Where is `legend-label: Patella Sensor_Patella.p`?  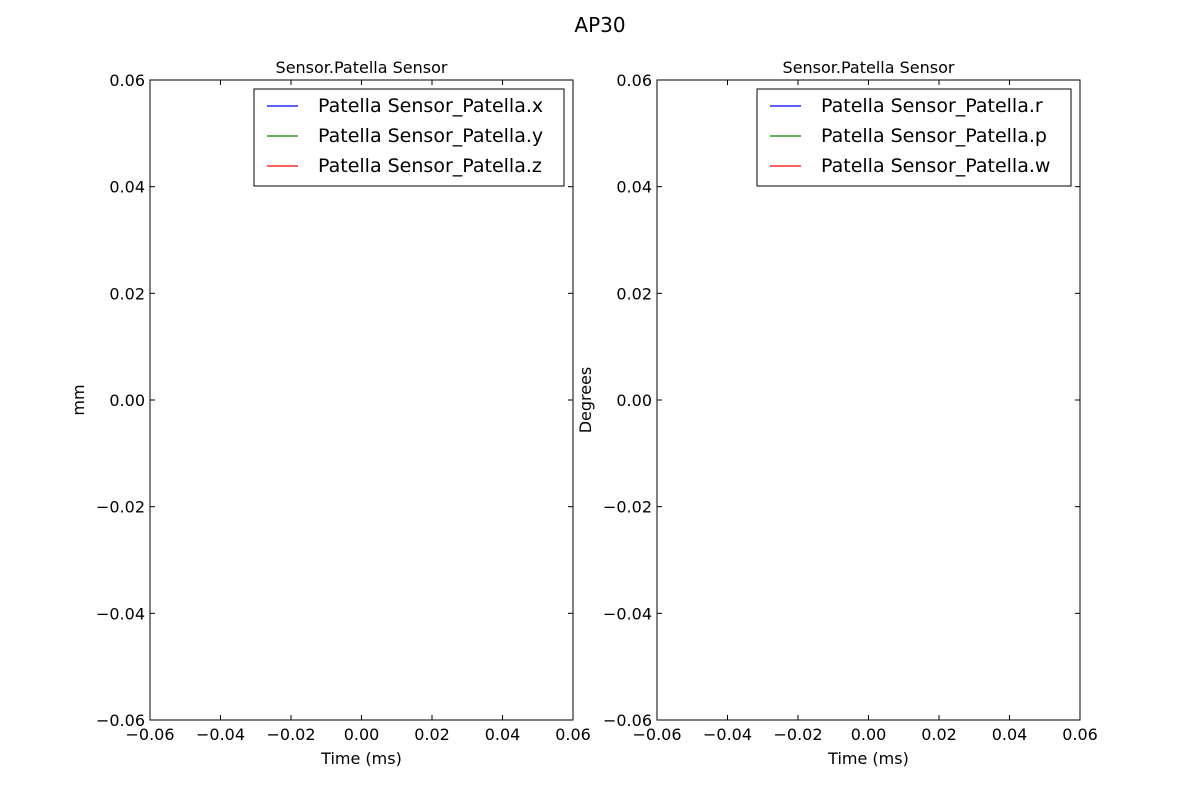 legend-label: Patella Sensor_Patella.p is located at coordinates (934, 136).